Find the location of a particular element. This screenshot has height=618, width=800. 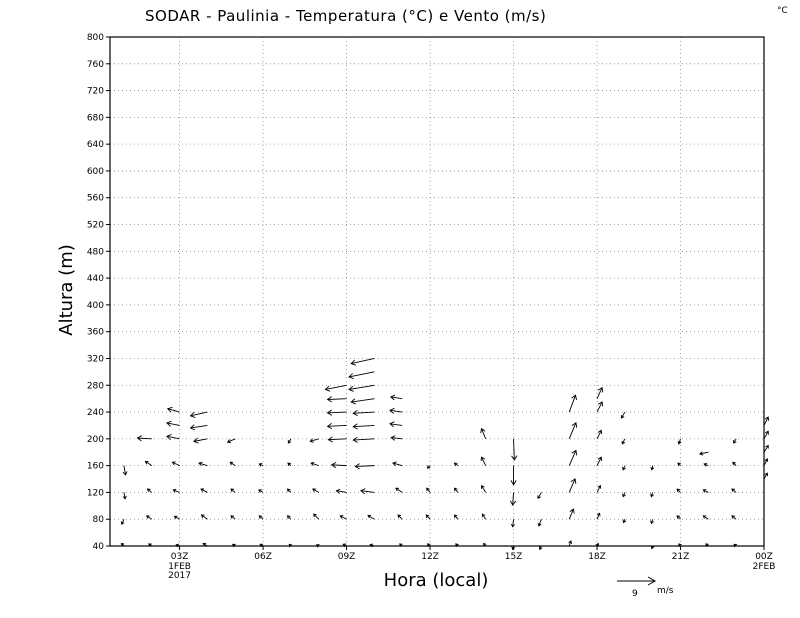

y-tick-label: 360 is located at coordinates (95, 333).